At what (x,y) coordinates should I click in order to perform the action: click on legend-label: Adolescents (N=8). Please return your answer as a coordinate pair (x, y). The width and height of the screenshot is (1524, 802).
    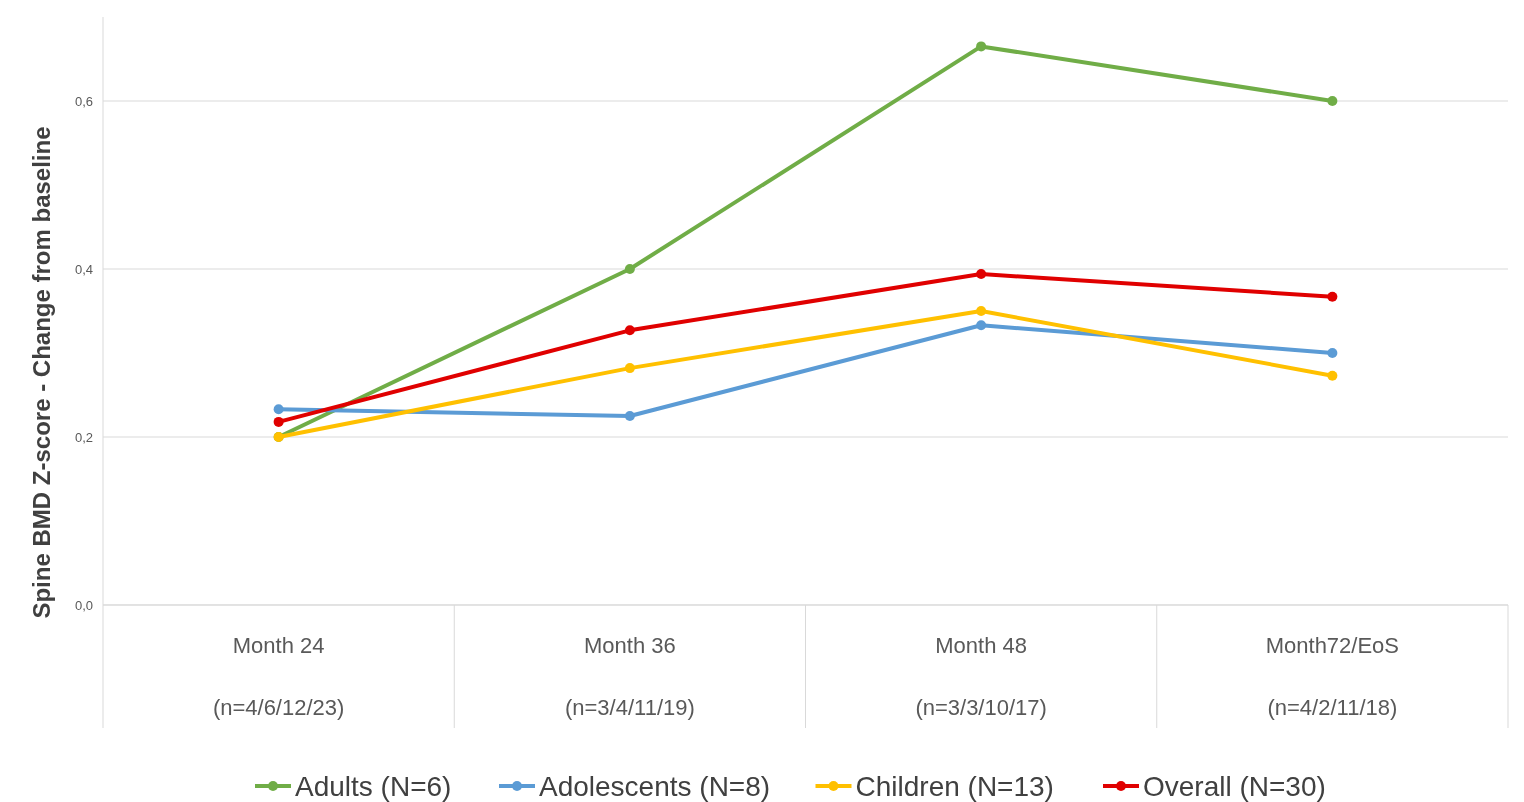
    Looking at the image, I should click on (655, 786).